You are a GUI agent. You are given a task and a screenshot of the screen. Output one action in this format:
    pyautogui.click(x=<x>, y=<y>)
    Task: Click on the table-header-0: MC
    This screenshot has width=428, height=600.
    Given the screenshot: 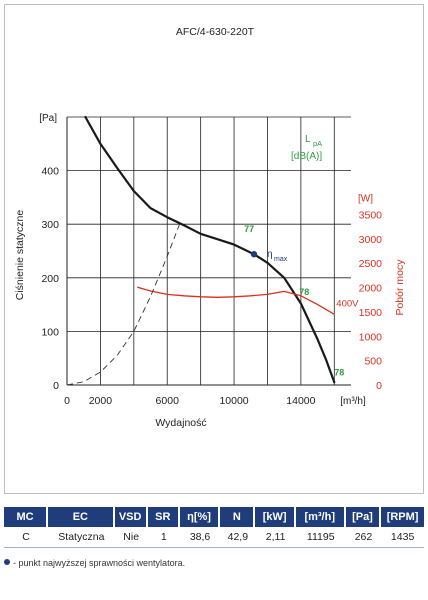 What is the action you would take?
    pyautogui.click(x=26, y=517)
    